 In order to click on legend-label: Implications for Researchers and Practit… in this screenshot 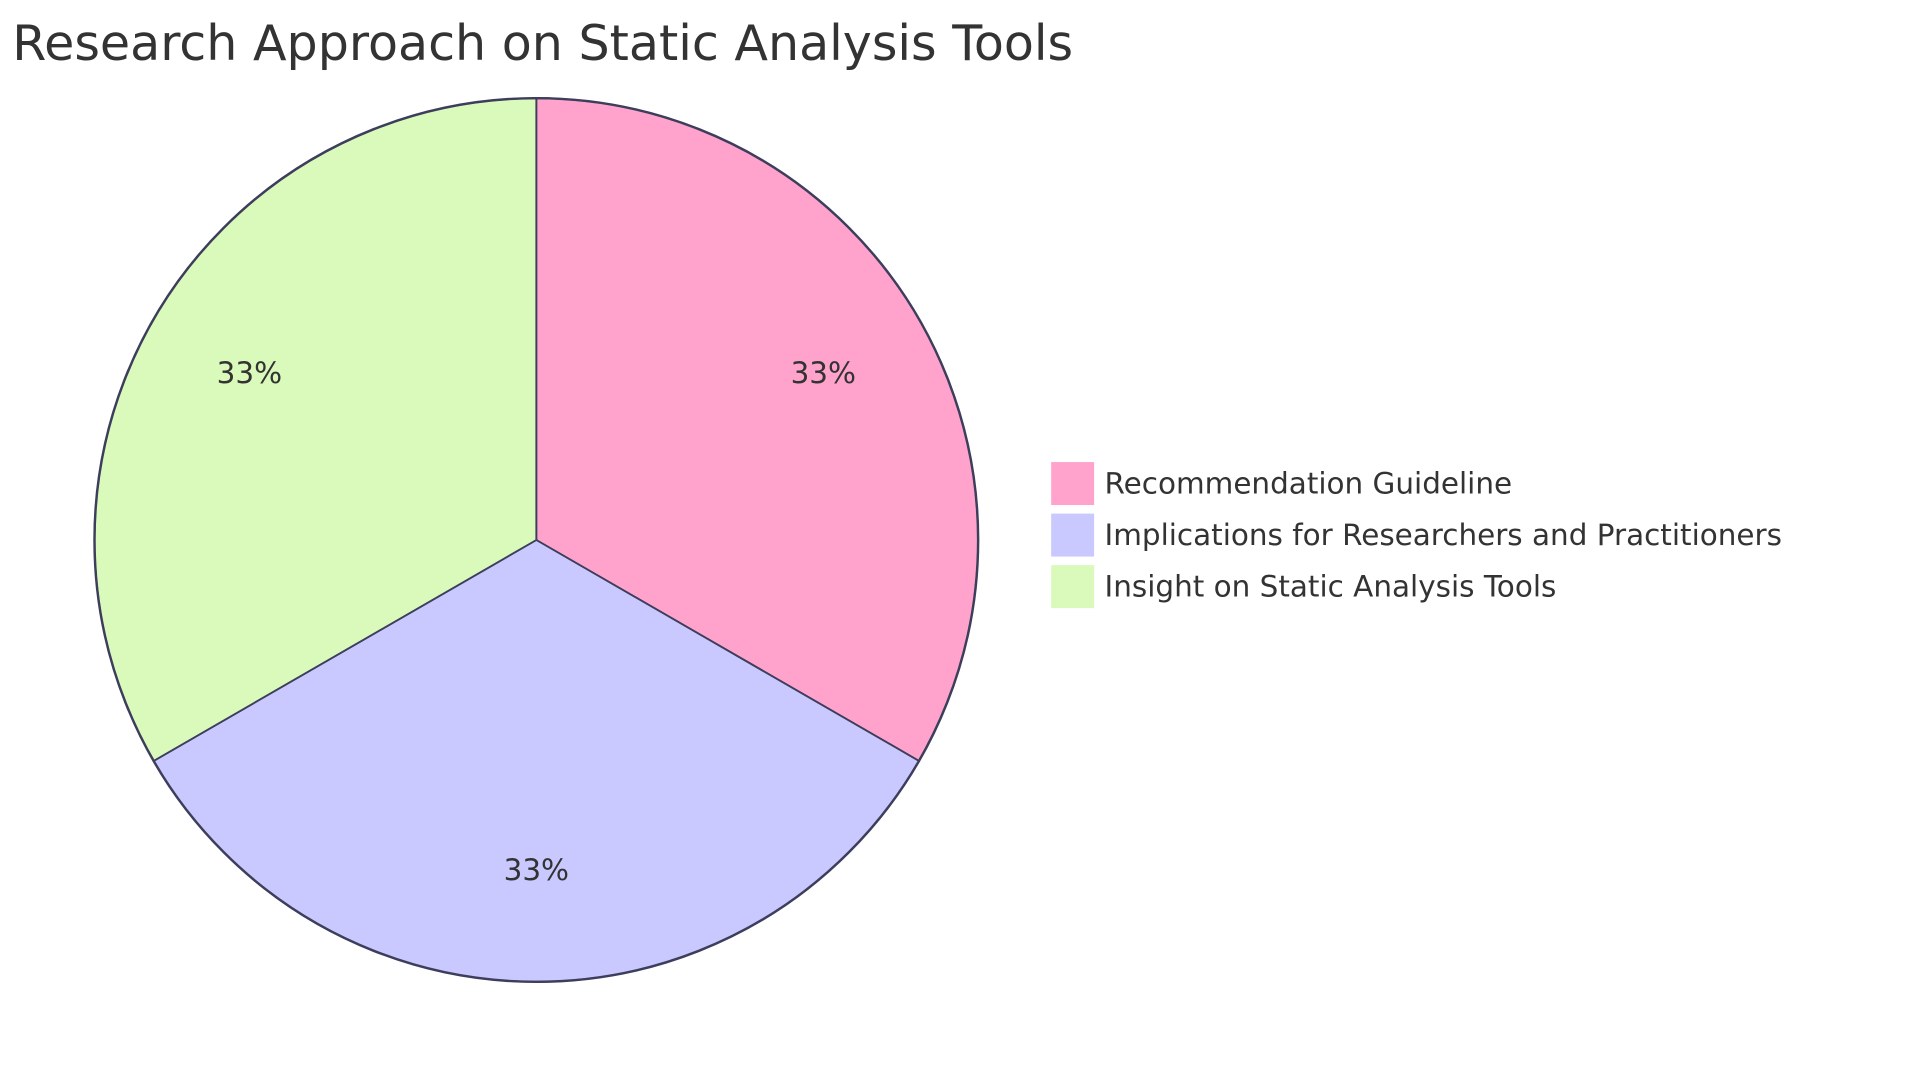, I will do `click(1443, 535)`.